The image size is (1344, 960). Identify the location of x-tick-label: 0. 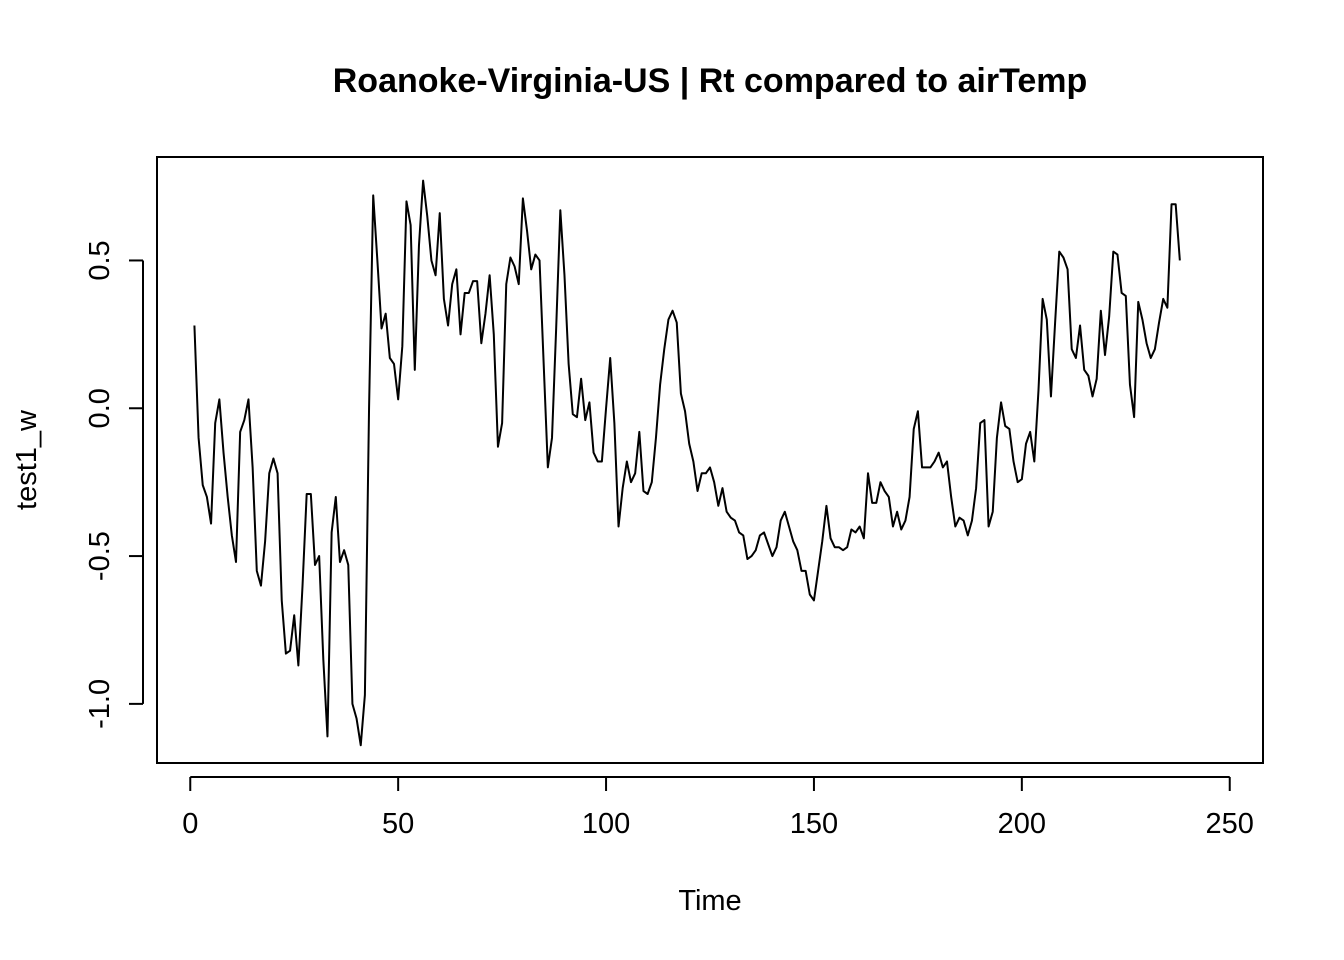
(190, 824).